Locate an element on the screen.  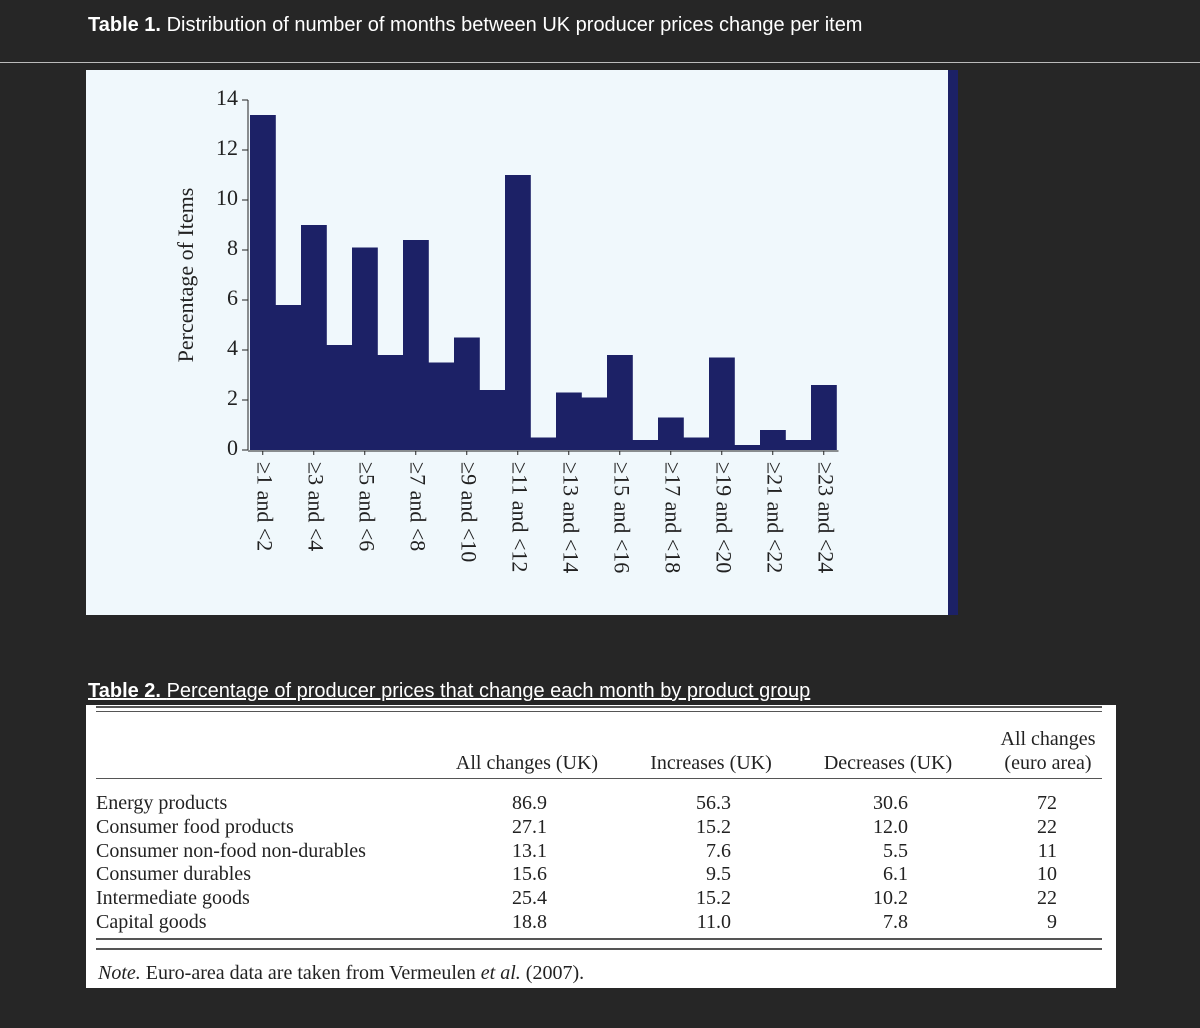
table-value: 12.0 is located at coordinates (890, 826).